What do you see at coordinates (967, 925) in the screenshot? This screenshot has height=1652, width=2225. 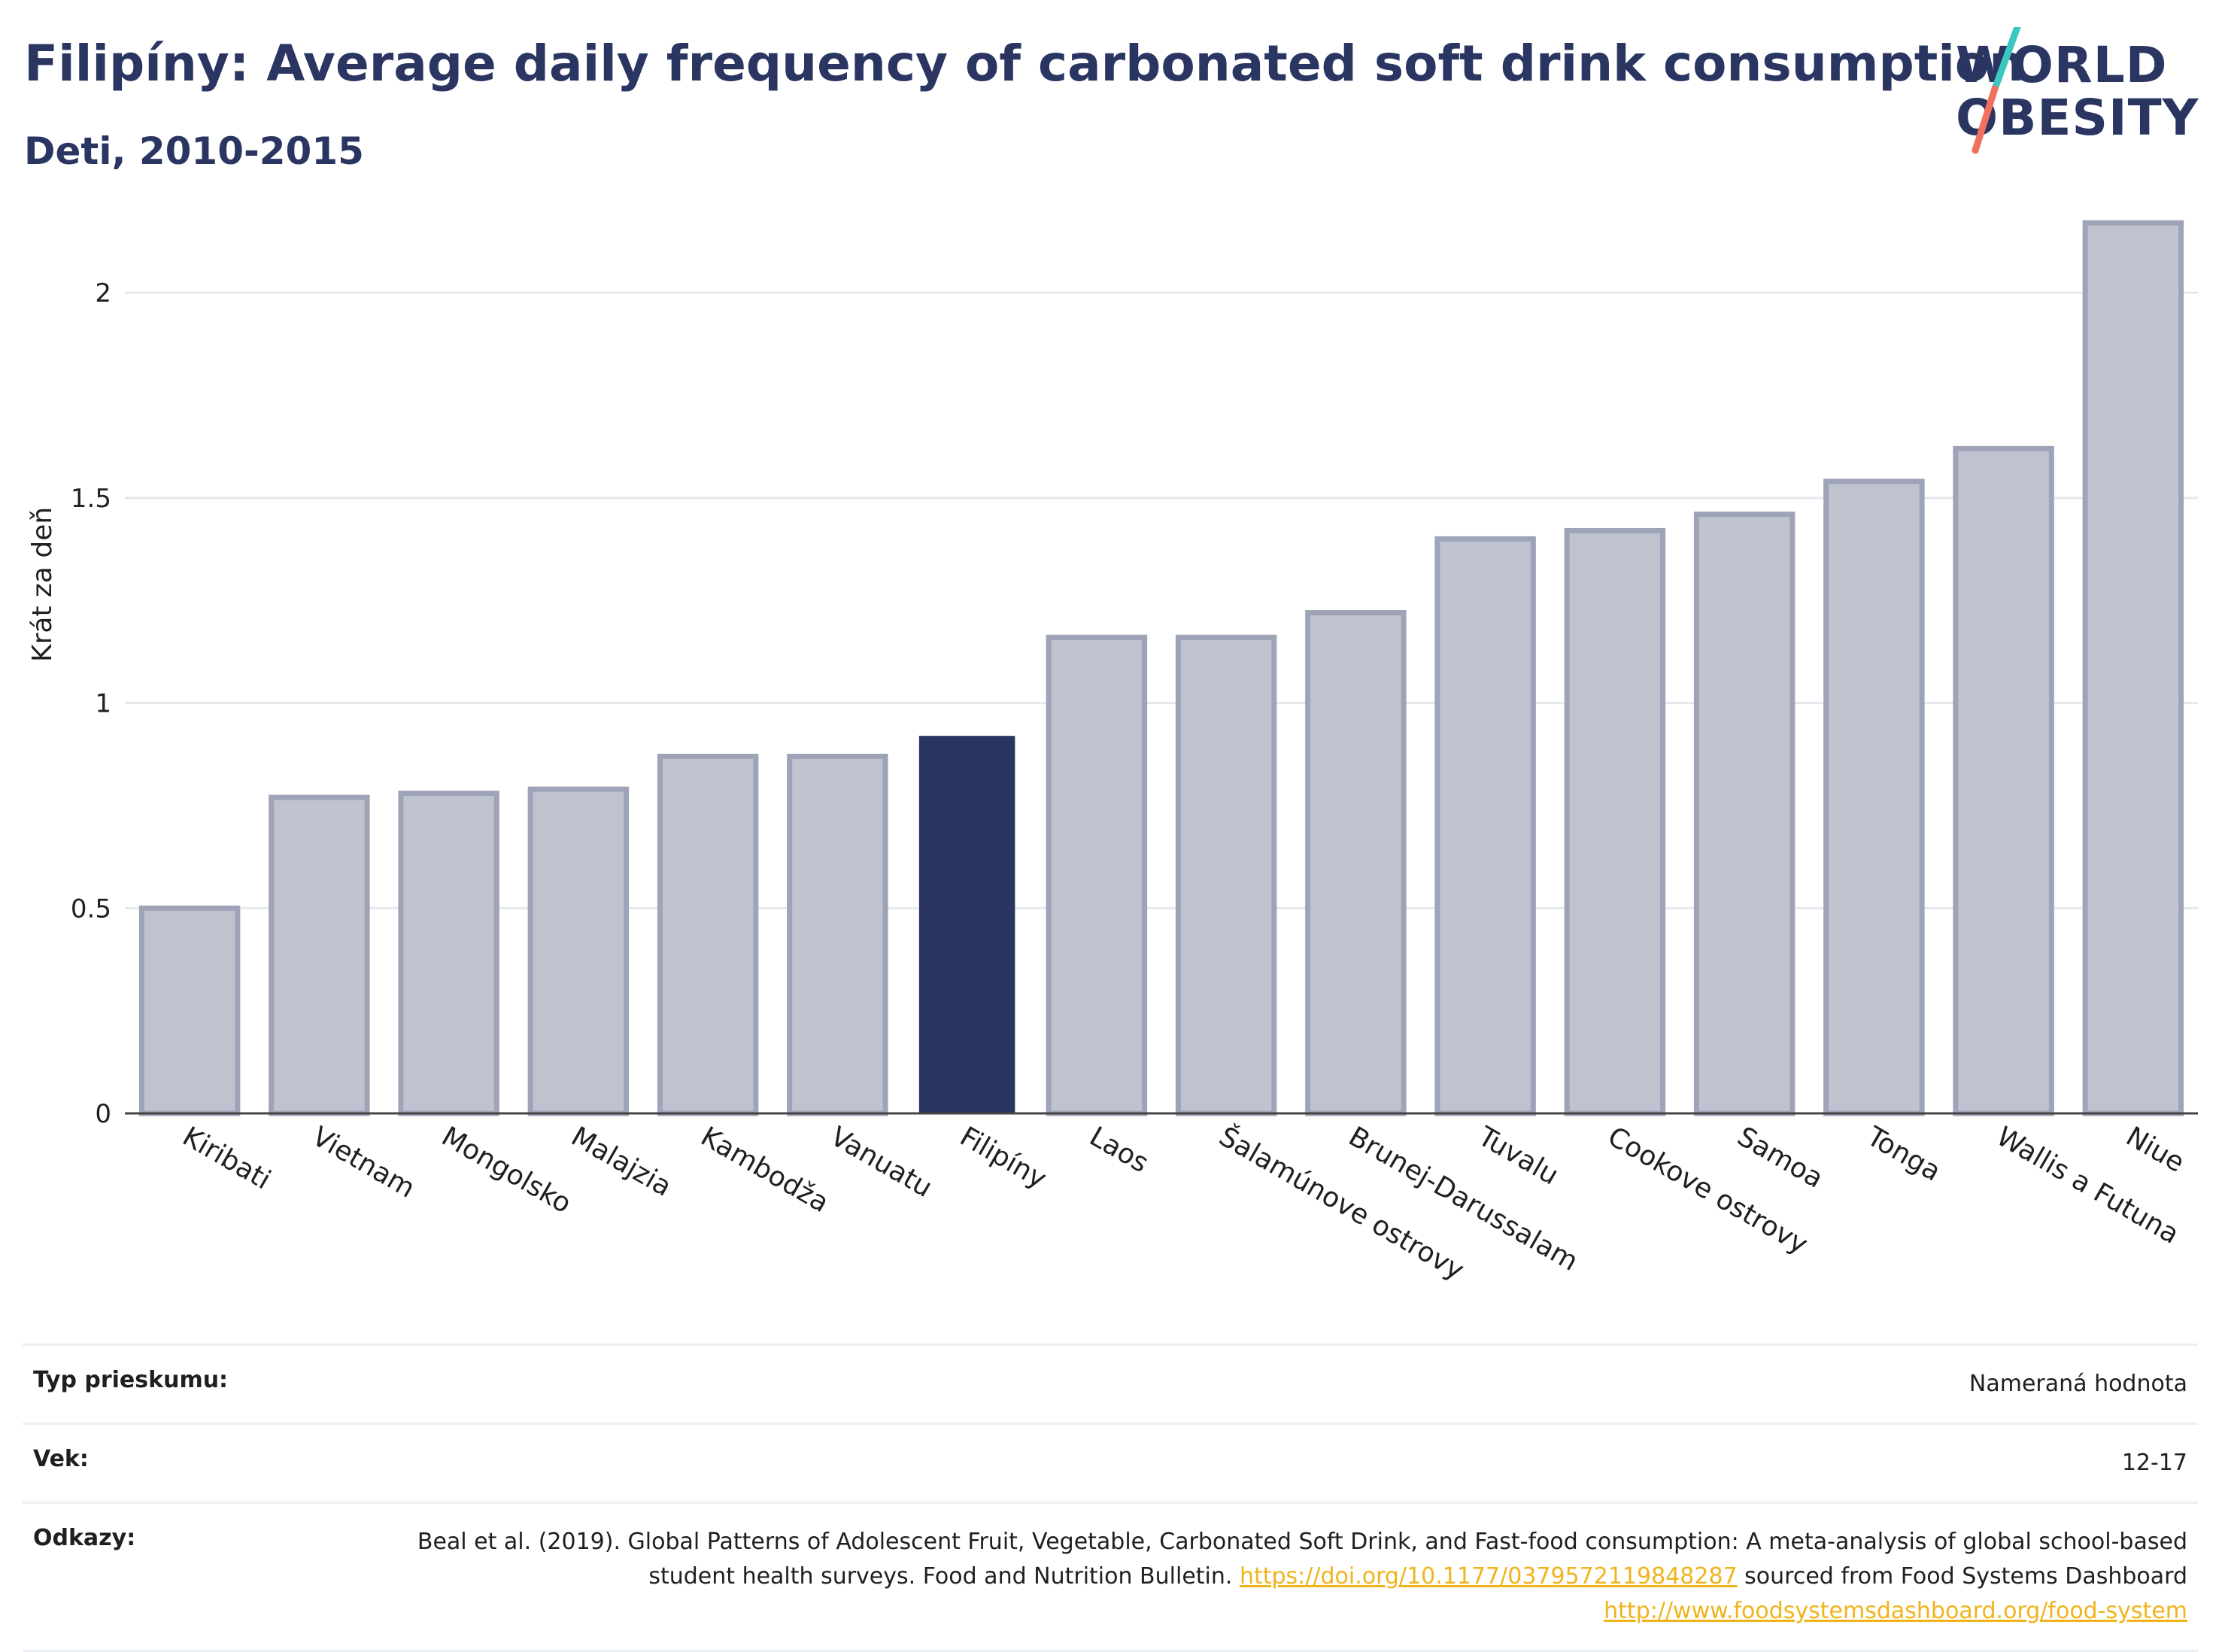 I see `bar-filipíny` at bounding box center [967, 925].